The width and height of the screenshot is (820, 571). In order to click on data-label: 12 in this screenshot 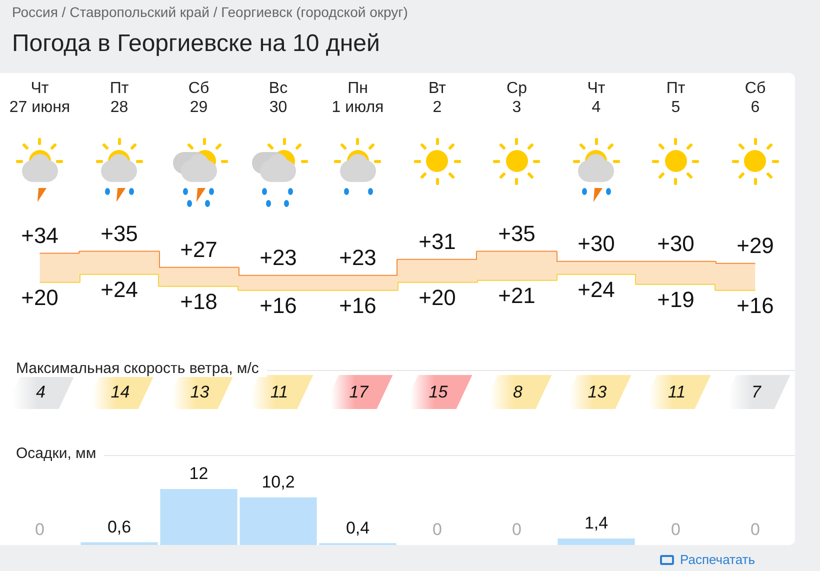, I will do `click(198, 474)`.